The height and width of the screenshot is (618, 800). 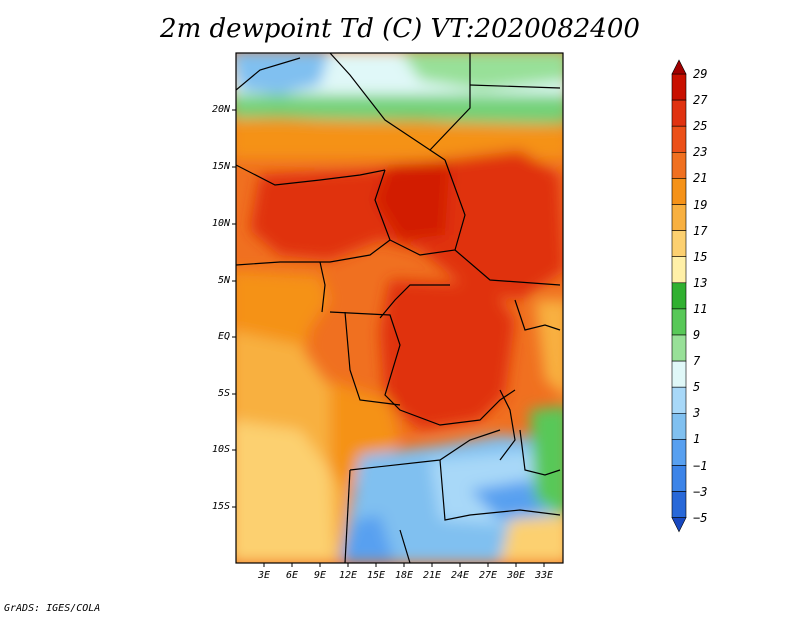 I want to click on colorbar-label: 25, so click(x=700, y=126).